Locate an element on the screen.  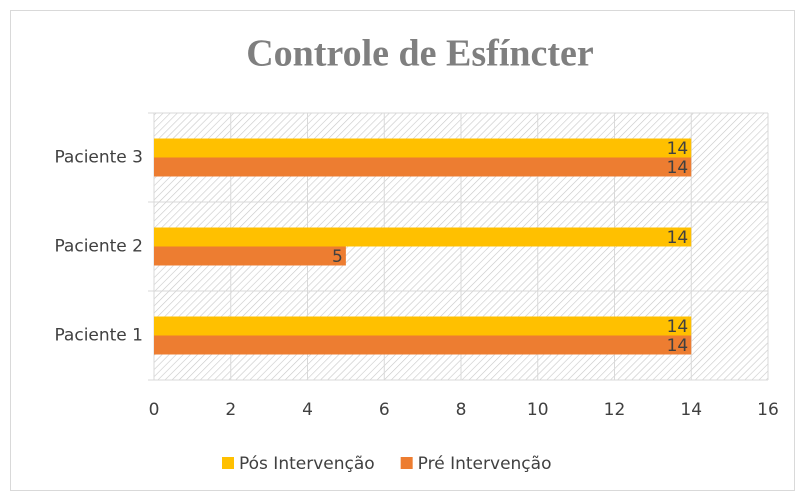
x-tick-label: 8 is located at coordinates (461, 410).